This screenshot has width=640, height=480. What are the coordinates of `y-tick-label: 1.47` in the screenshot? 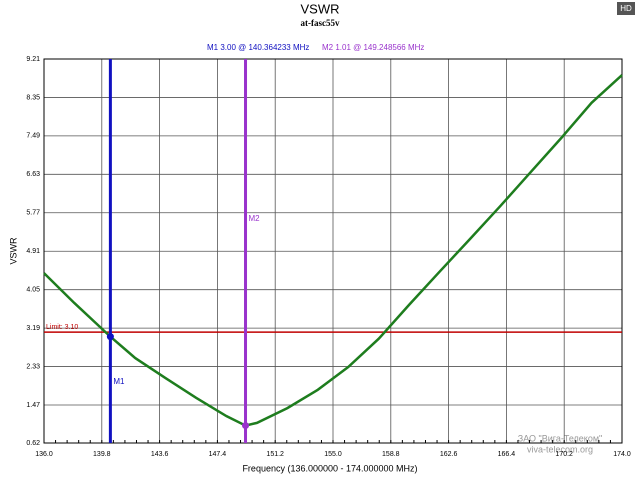 It's located at (33, 405).